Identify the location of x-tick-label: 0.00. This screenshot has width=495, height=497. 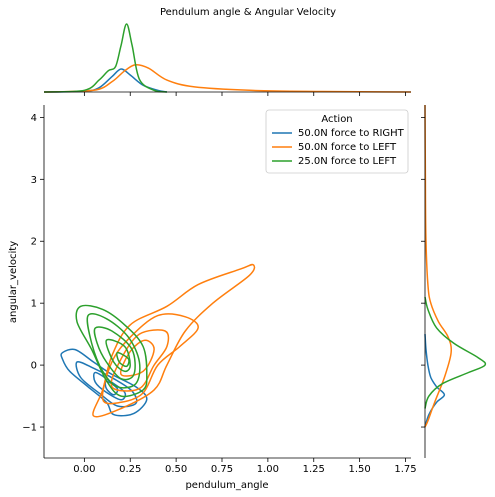
(84, 469).